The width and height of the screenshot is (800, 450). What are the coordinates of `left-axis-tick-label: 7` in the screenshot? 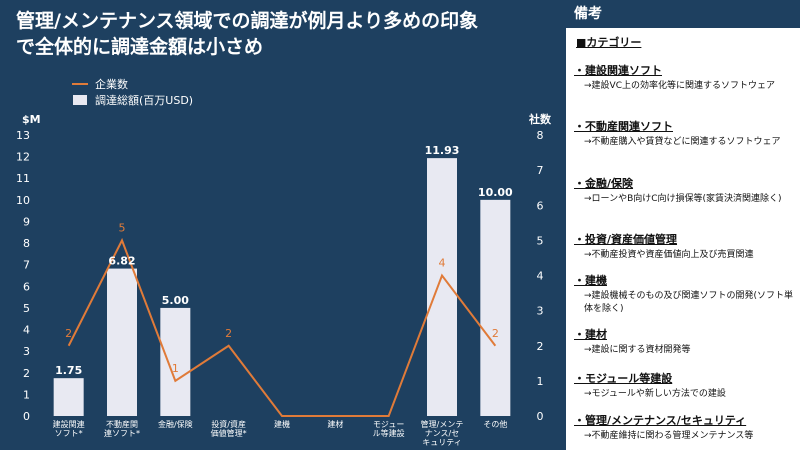 It's located at (26, 265).